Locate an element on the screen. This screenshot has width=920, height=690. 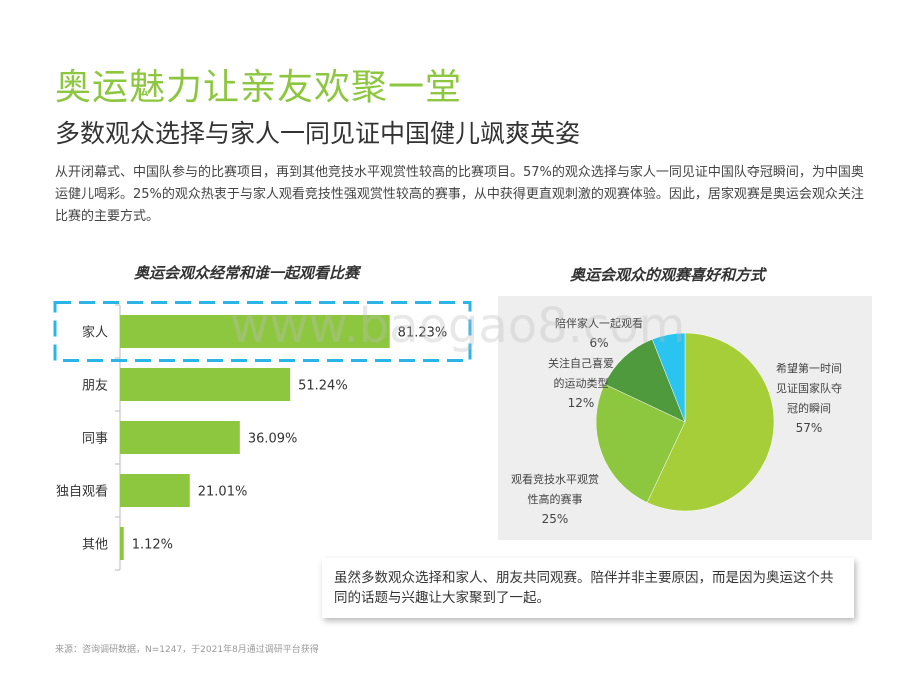
page-subtitle: 多数观众选择与家人一同见证中国健儿飒爽英姿 is located at coordinates (318, 133).